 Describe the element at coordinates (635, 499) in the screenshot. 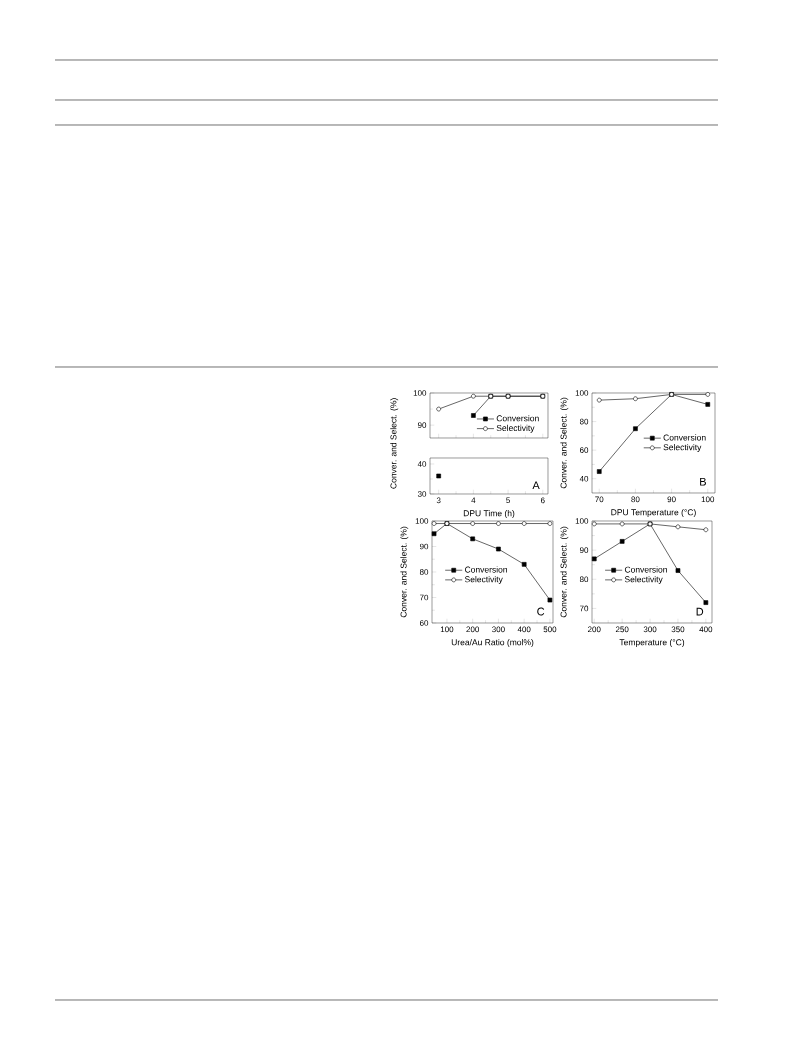

I see `x-tick-label: 80` at that location.